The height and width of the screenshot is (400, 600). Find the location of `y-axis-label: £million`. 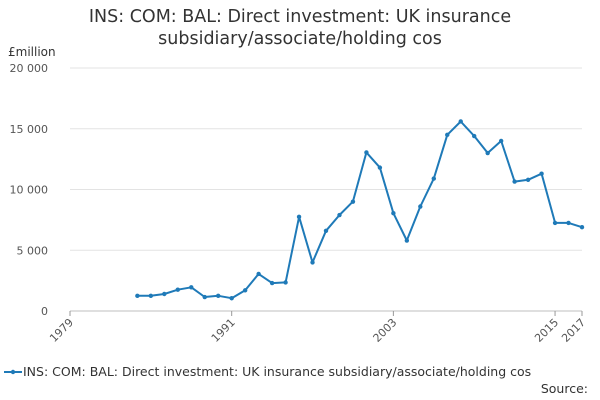

y-axis-label: £million is located at coordinates (32, 52).